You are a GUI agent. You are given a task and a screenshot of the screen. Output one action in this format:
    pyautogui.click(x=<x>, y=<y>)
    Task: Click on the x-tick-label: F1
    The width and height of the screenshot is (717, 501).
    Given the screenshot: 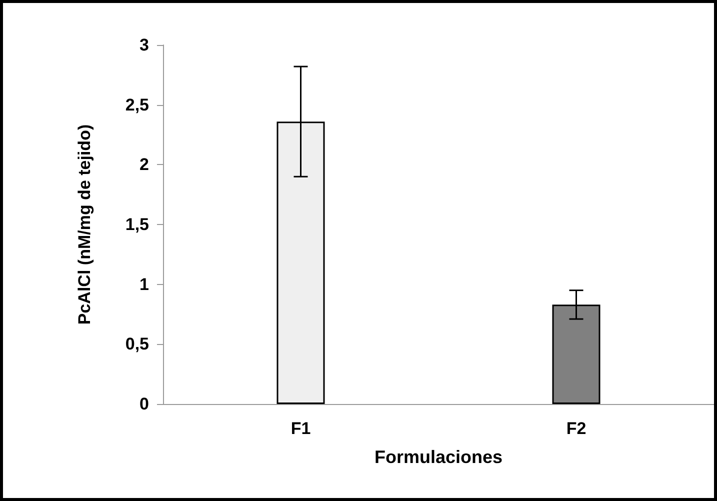 What is the action you would take?
    pyautogui.click(x=300, y=428)
    